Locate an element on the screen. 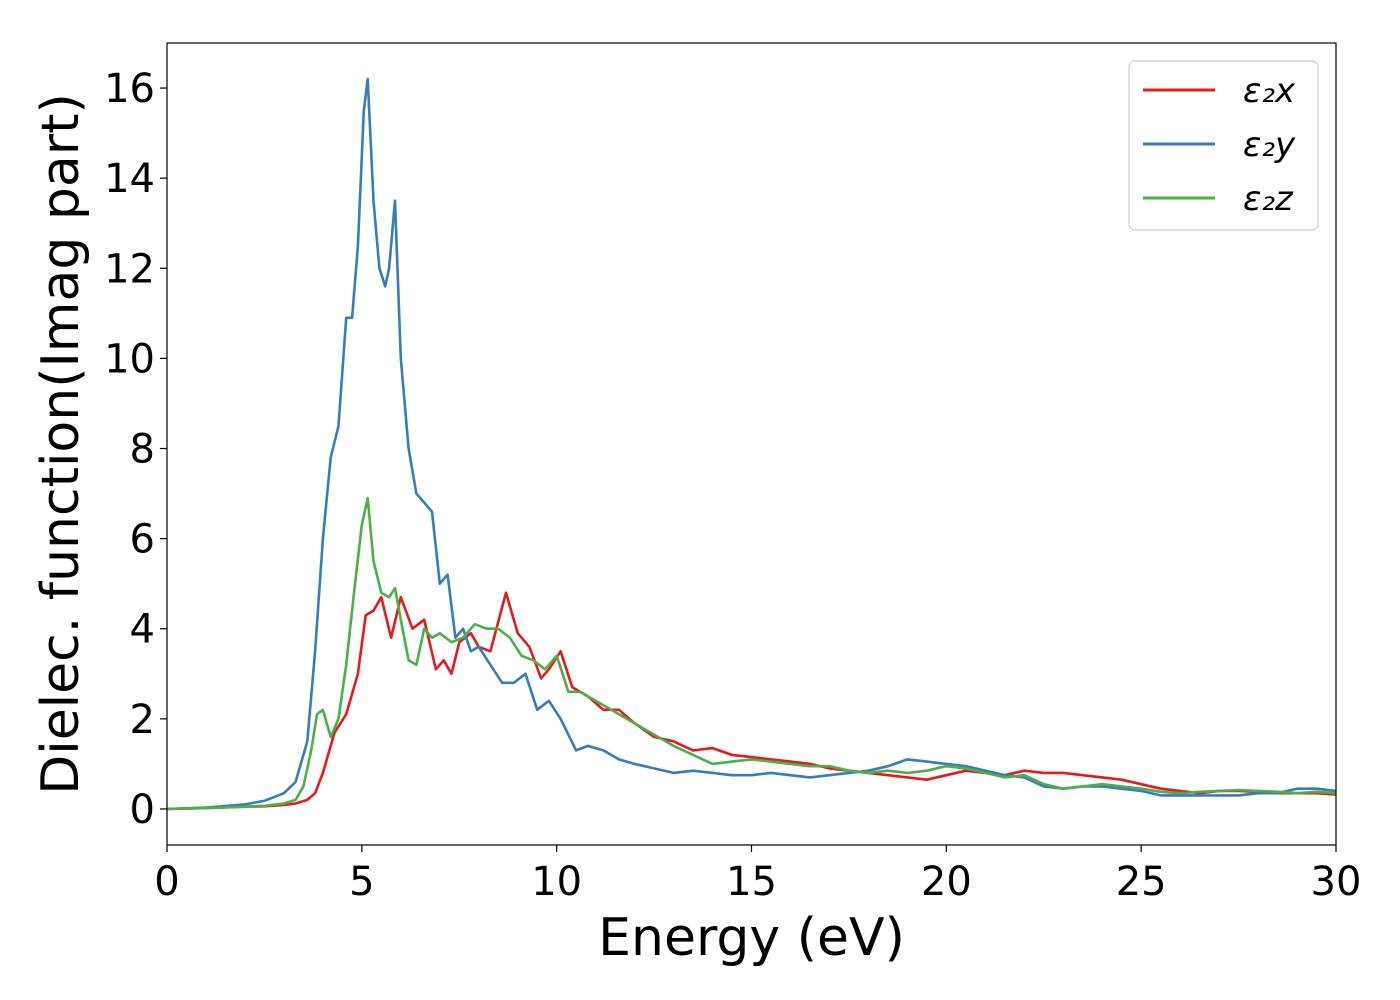 Image resolution: width=1400 pixels, height=1000 pixels. y-axis-title: Dielec. function(Imag part) is located at coordinates (61, 444).